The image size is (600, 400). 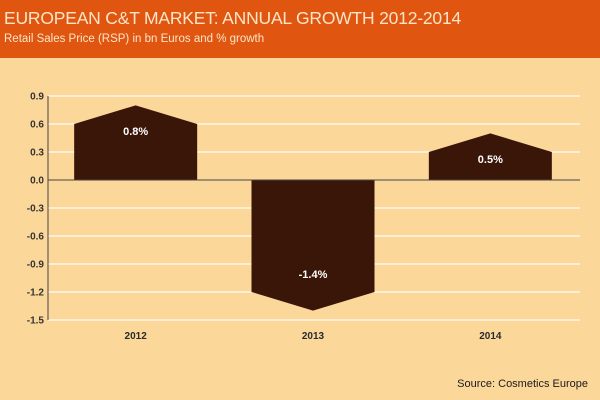 What do you see at coordinates (36, 265) in the screenshot?
I see `y-tick-label: -0.9` at bounding box center [36, 265].